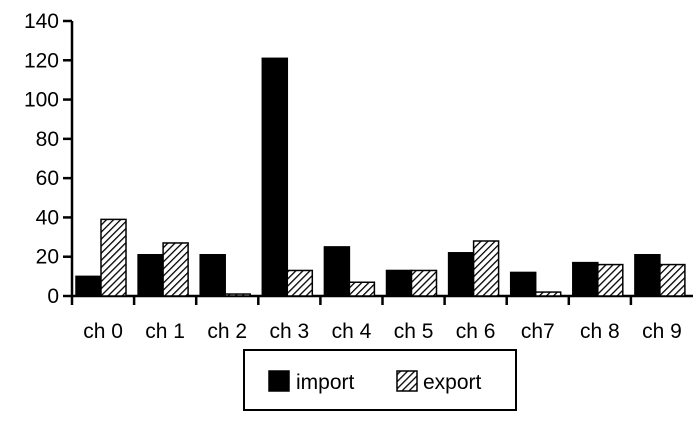  I want to click on y-tick-label: 140, so click(41, 21).